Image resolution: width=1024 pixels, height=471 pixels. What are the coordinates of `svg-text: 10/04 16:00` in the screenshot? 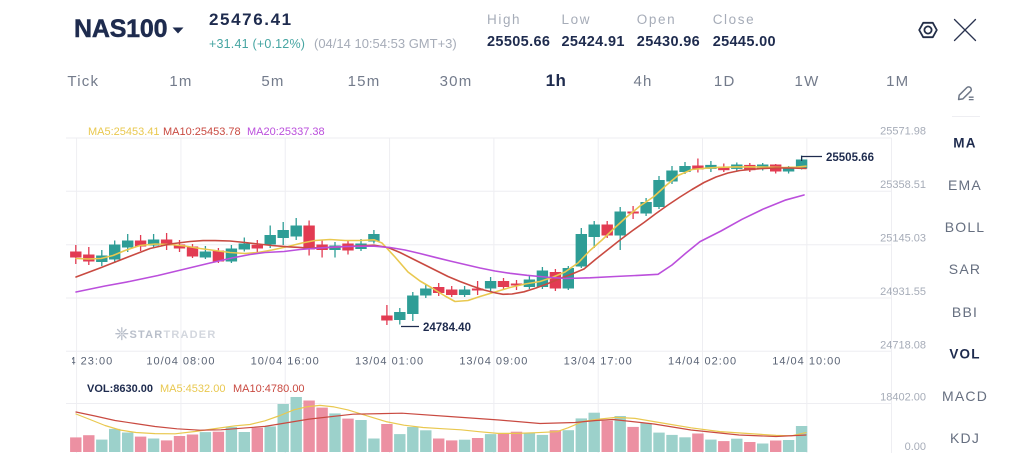 It's located at (285, 362).